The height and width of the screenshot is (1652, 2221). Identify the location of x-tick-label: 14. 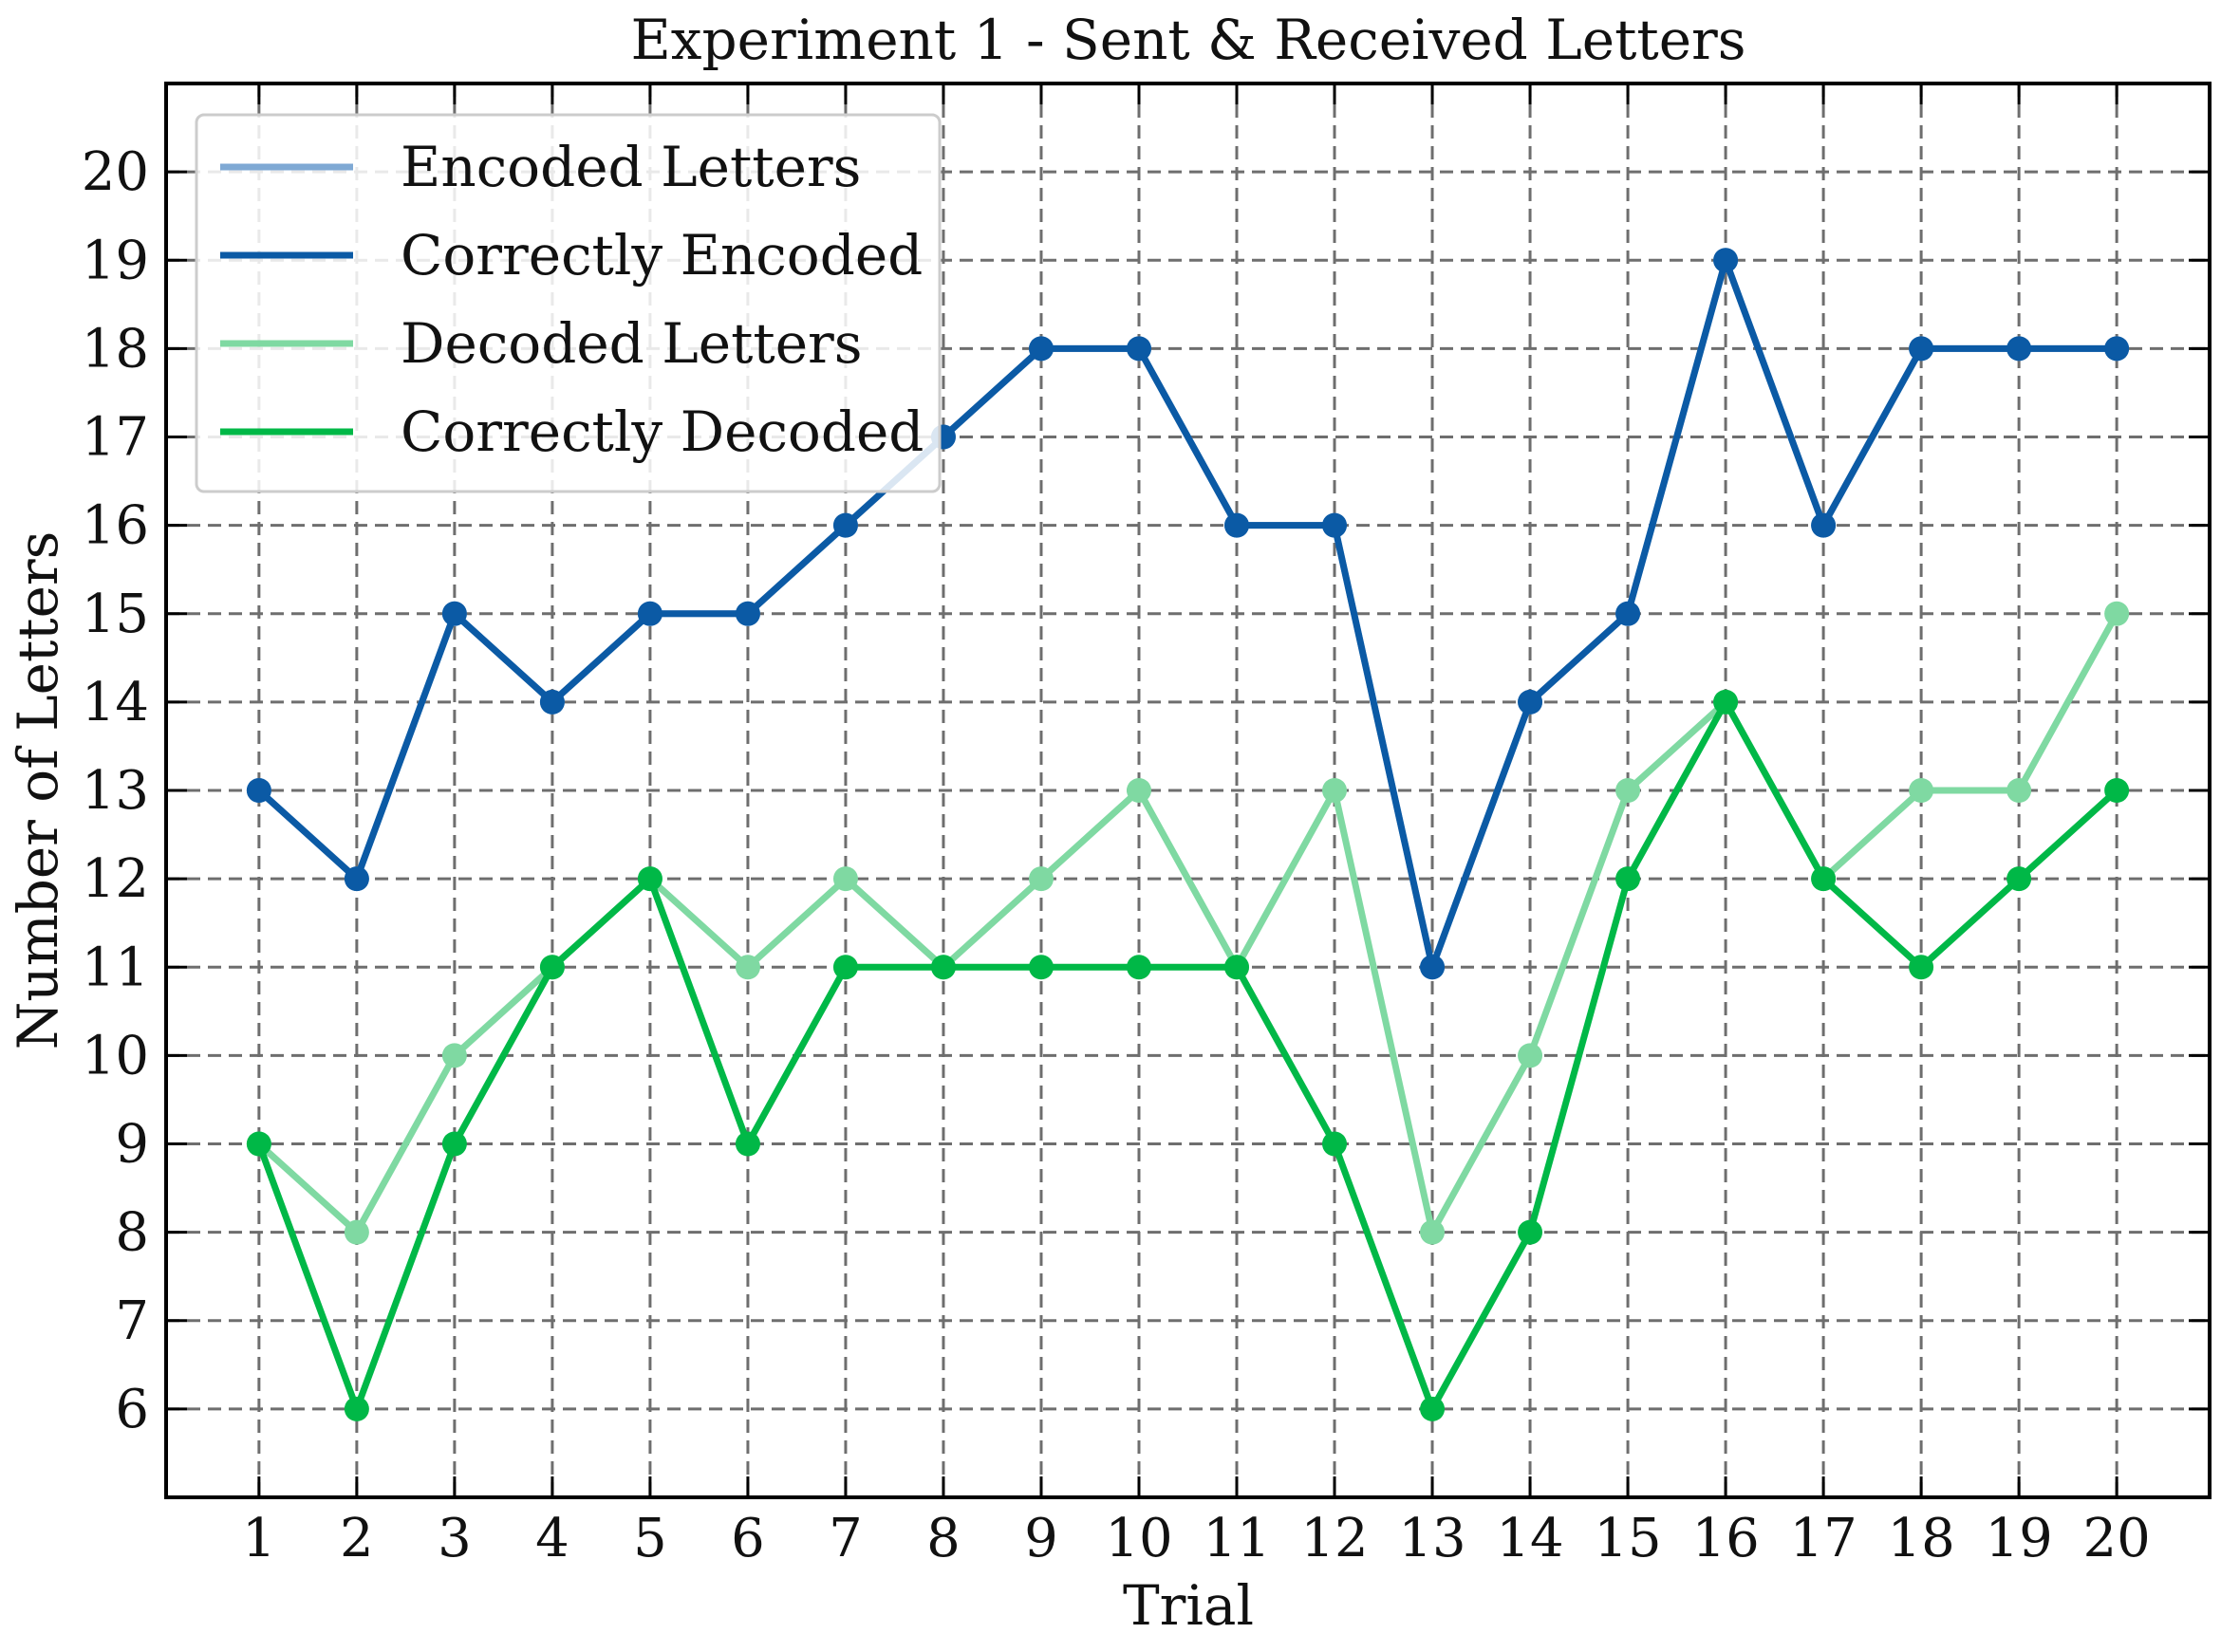
(1529, 1538).